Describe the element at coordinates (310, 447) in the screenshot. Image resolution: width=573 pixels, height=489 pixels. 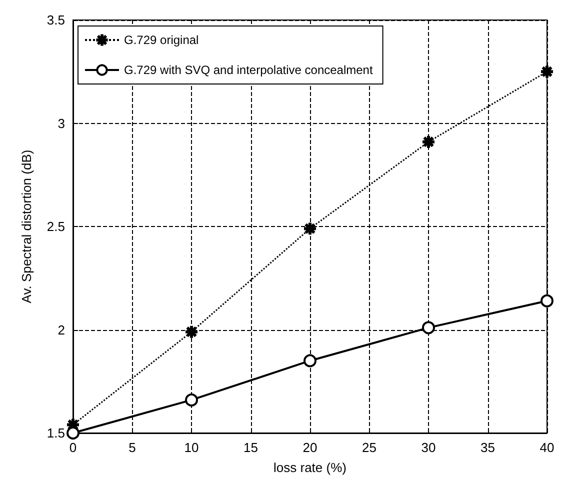
I see `x-tick-label: 20` at that location.